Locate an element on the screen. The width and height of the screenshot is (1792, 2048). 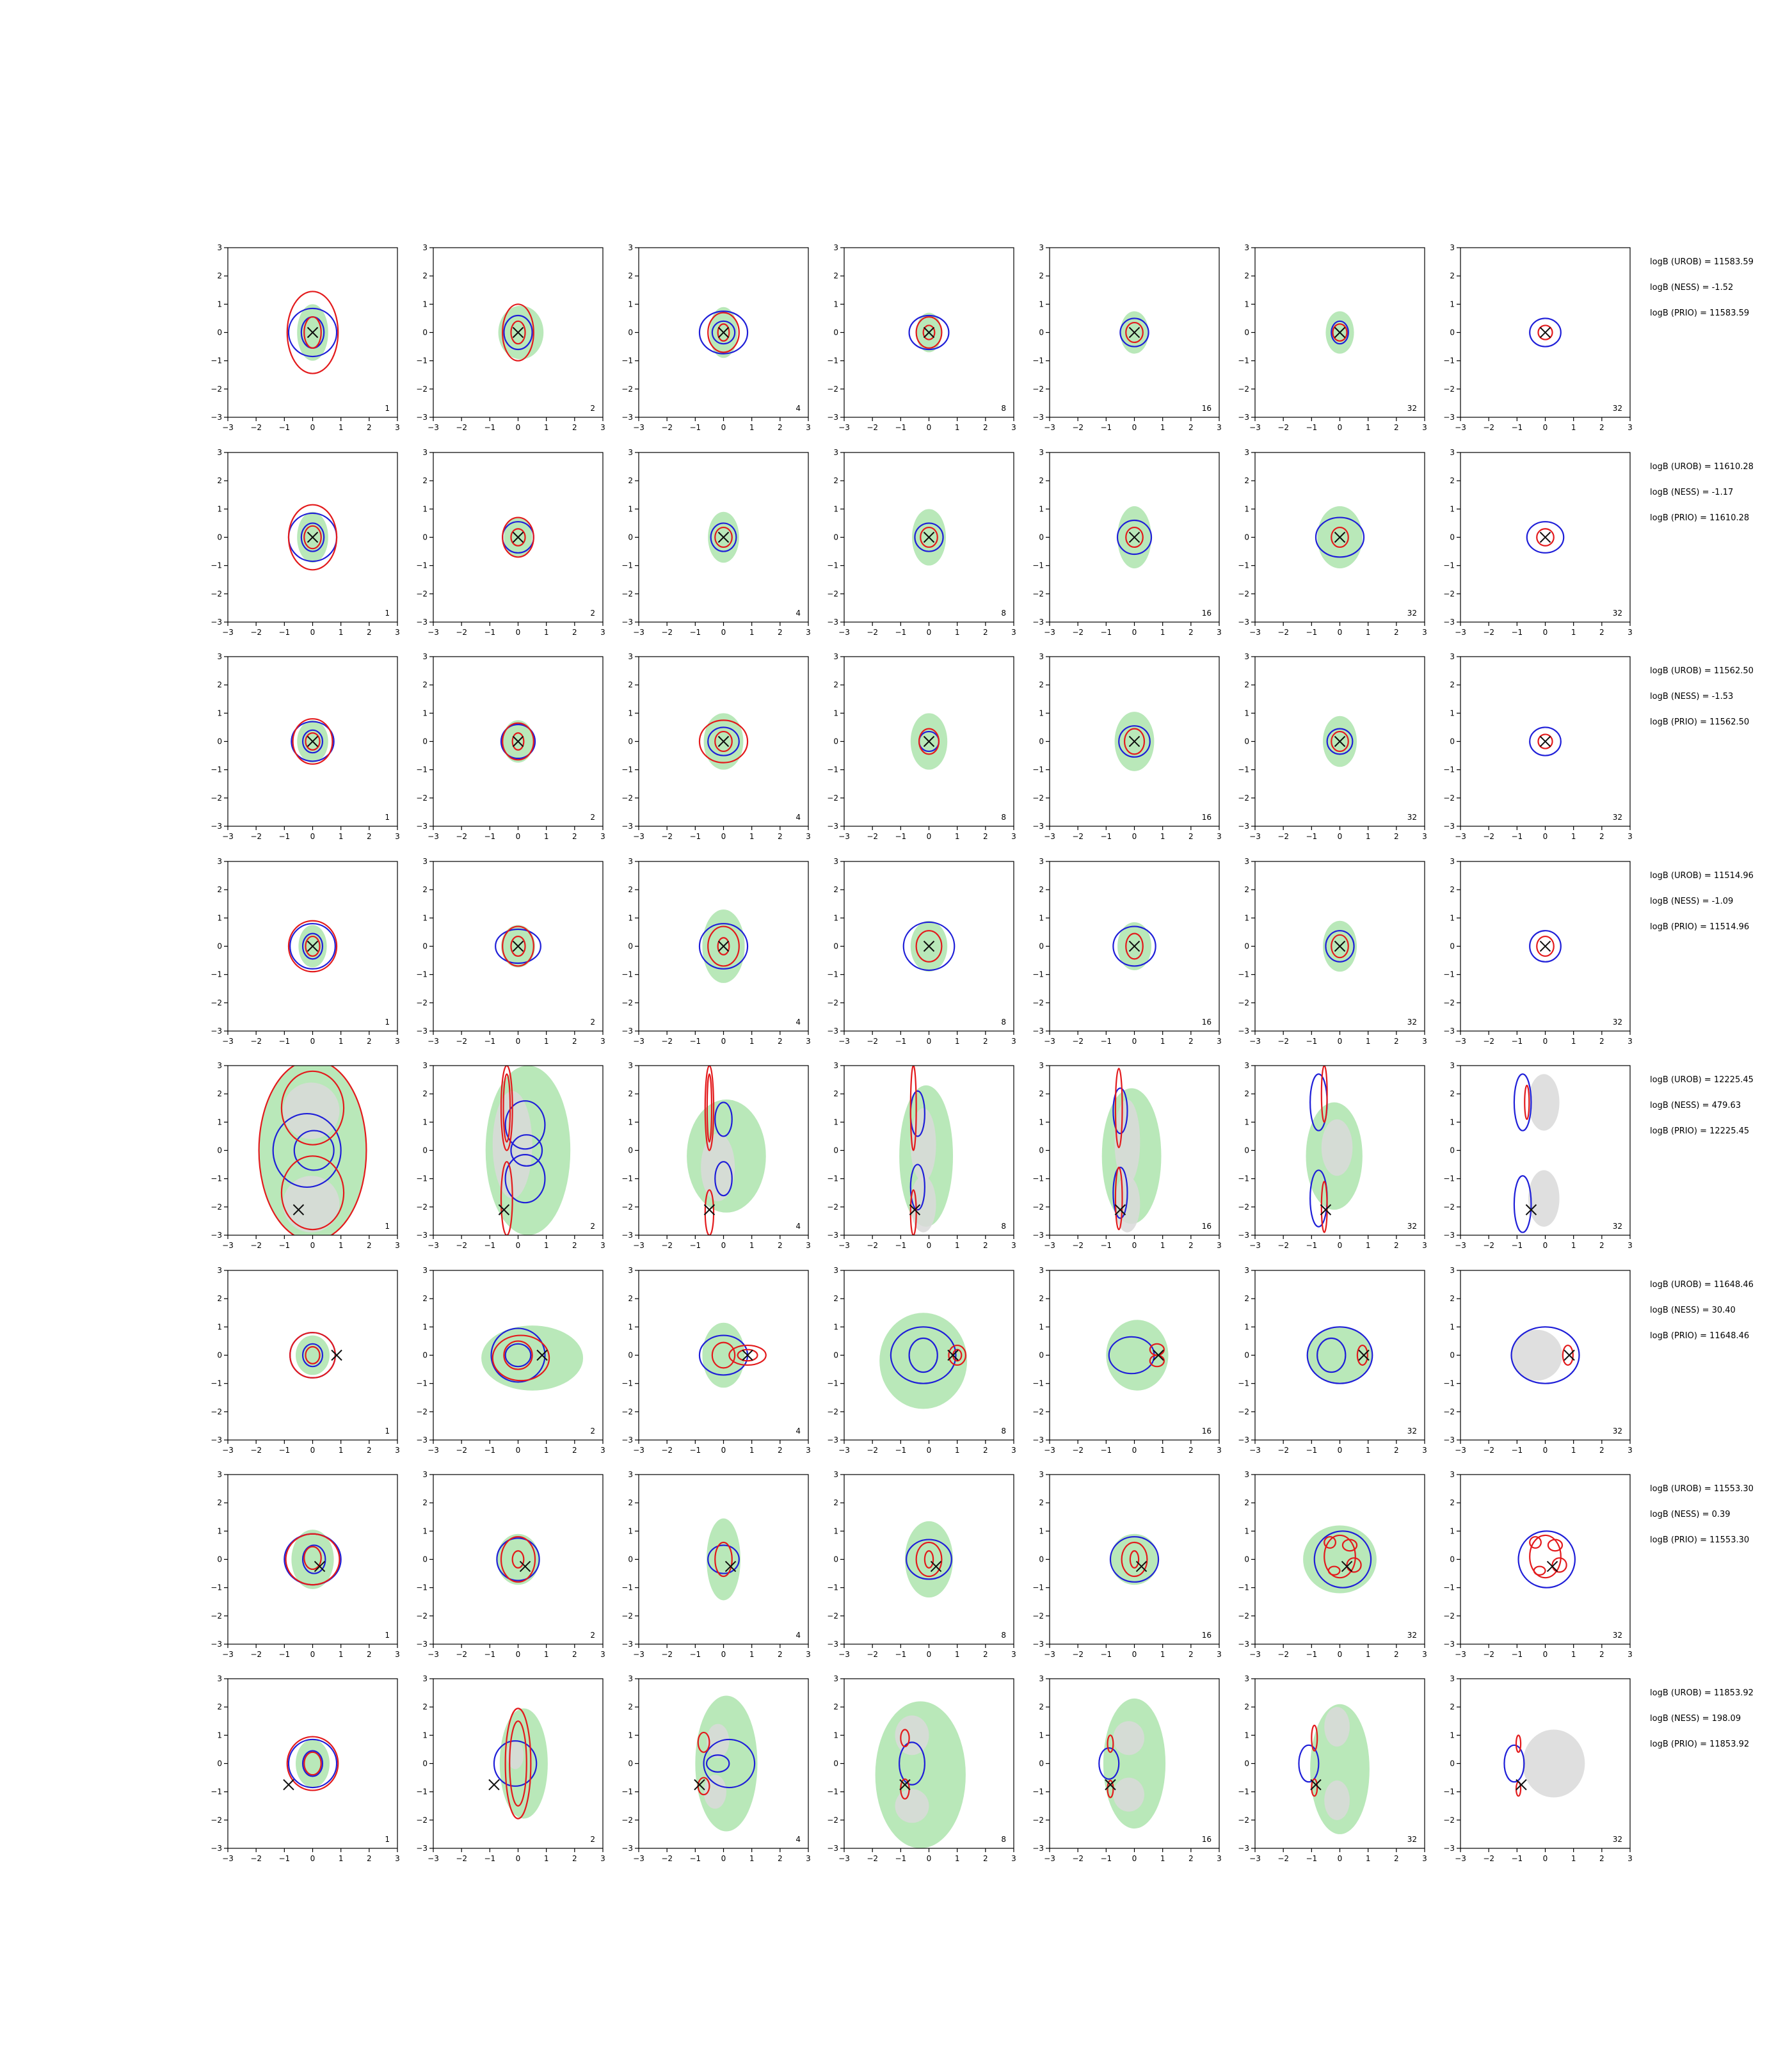
logb-ness-label: logB (NESS) = 30.40 is located at coordinates (1693, 1310).